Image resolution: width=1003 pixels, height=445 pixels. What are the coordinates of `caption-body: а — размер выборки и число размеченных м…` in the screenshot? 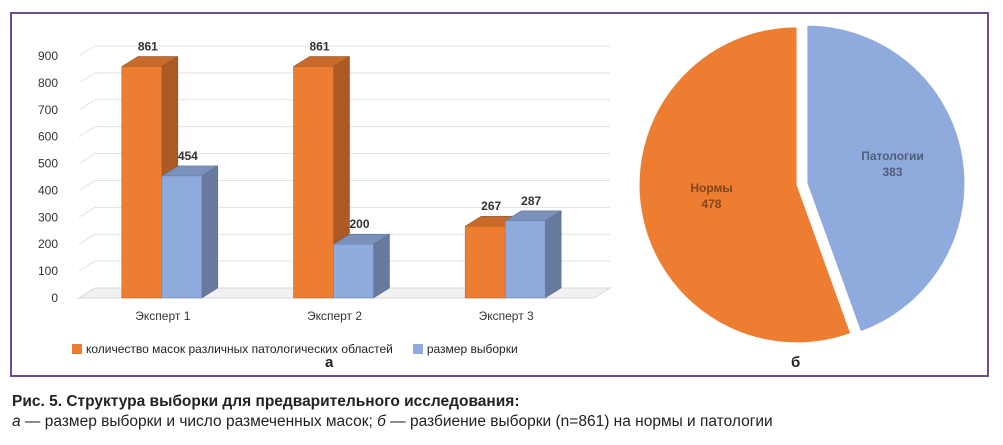 It's located at (502, 422).